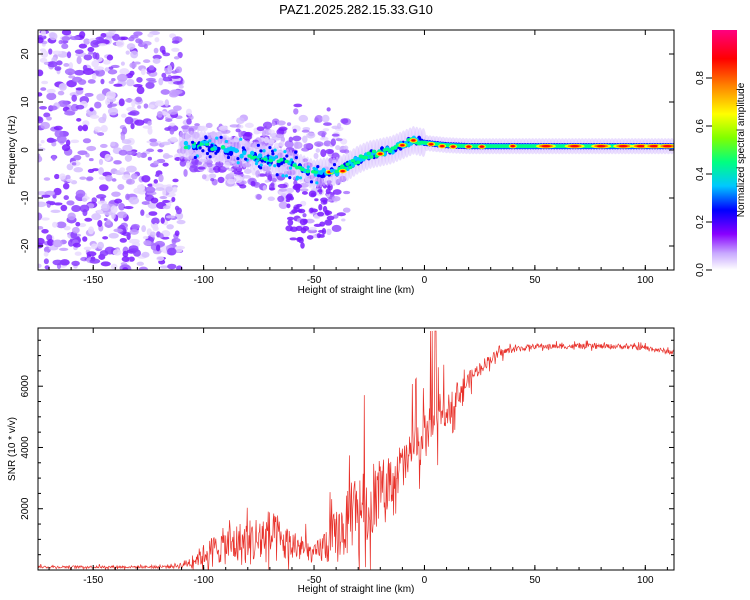 The image size is (750, 600). What do you see at coordinates (356, 589) in the screenshot?
I see `snr-x-label: Height of straight line (km)` at bounding box center [356, 589].